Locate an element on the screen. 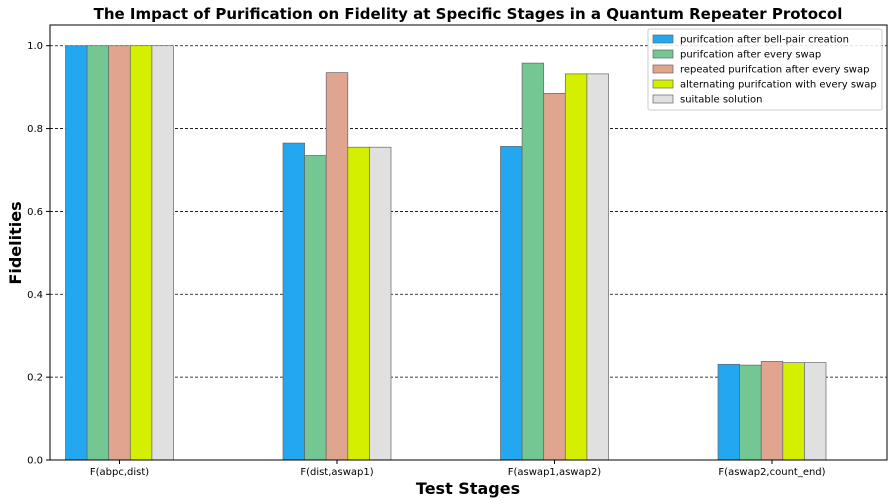  x-tick-label: F(aswap2,count_end) is located at coordinates (771, 472).